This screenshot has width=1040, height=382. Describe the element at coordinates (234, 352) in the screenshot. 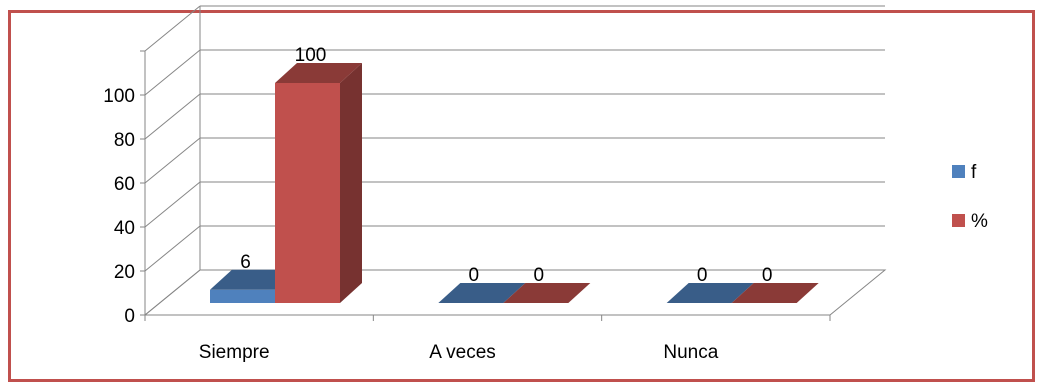

I see `x-tick-label: Siempre` at that location.